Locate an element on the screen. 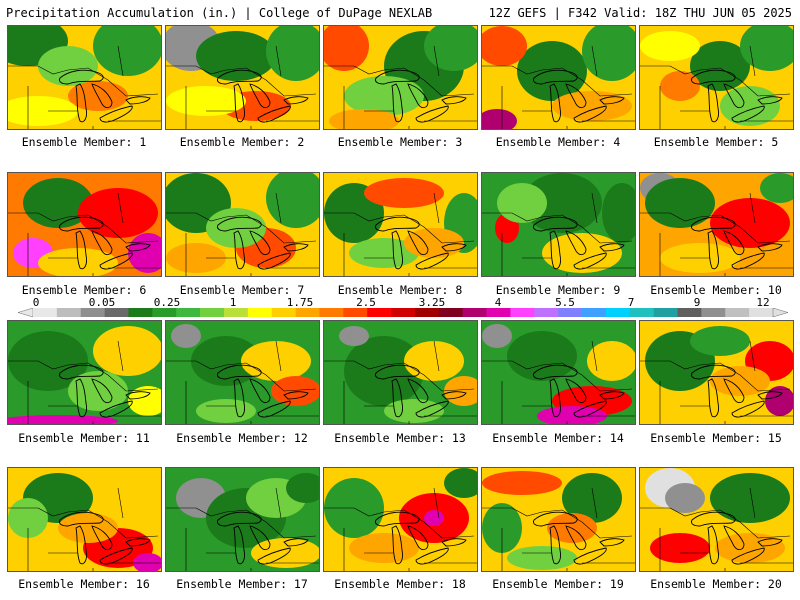  colorbar-max-arrow is located at coordinates (780, 312).